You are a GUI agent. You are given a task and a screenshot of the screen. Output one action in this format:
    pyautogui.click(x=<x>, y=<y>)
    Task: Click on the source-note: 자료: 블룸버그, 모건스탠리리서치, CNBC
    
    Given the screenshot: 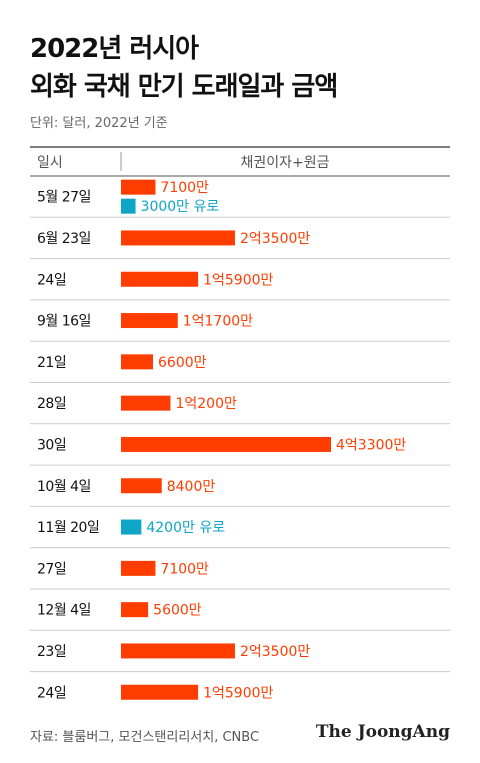 What is the action you would take?
    pyautogui.click(x=145, y=737)
    